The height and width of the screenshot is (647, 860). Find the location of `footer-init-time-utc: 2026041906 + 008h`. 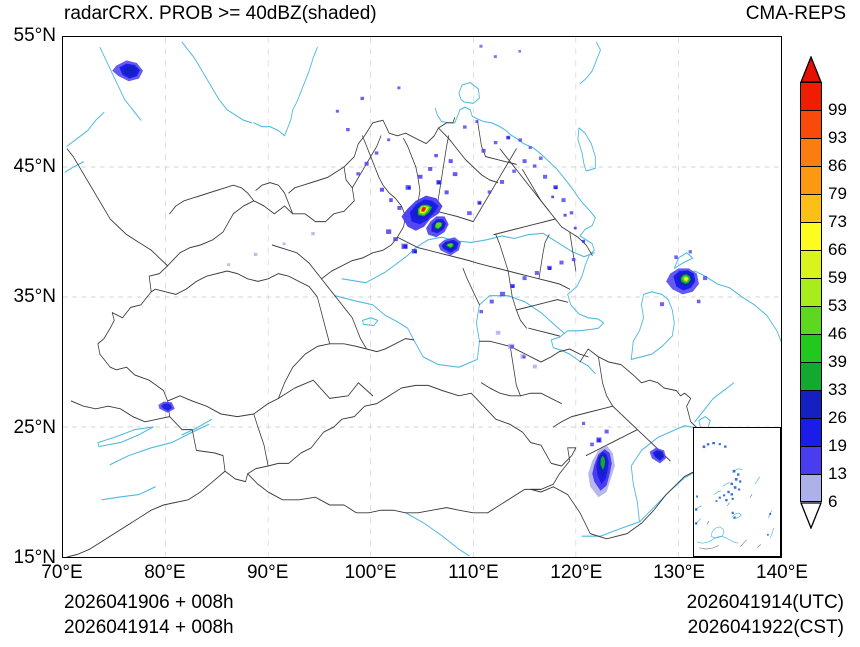

footer-init-time-utc: 2026041906 + 008h is located at coordinates (149, 602).